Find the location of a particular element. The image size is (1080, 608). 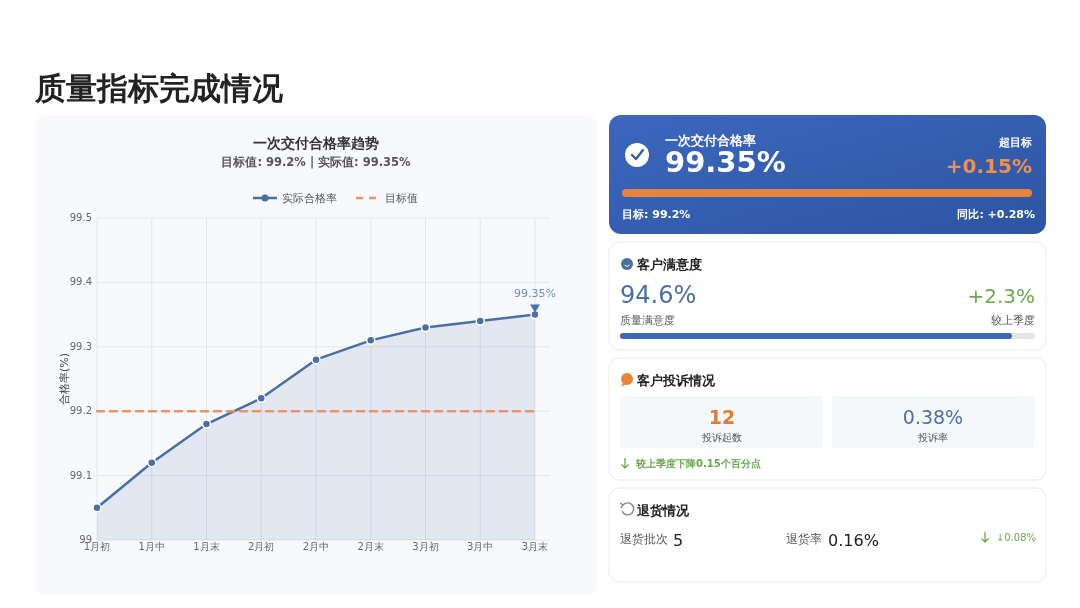

text: ↓0.08% is located at coordinates (1015, 537).